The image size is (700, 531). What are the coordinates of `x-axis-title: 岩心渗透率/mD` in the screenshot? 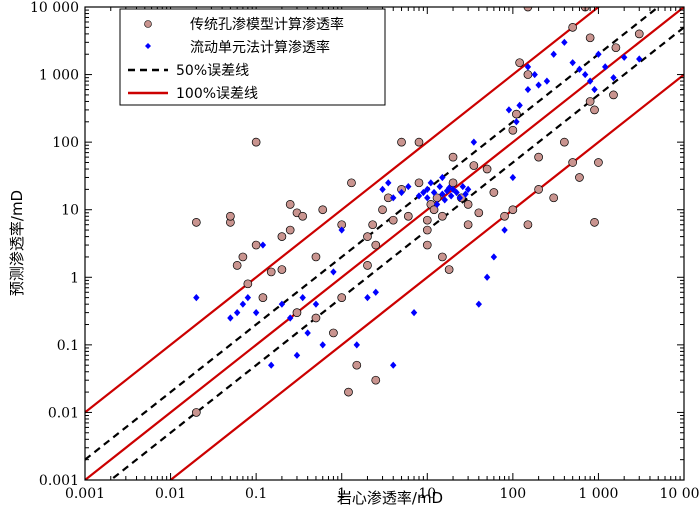 It's located at (390, 498).